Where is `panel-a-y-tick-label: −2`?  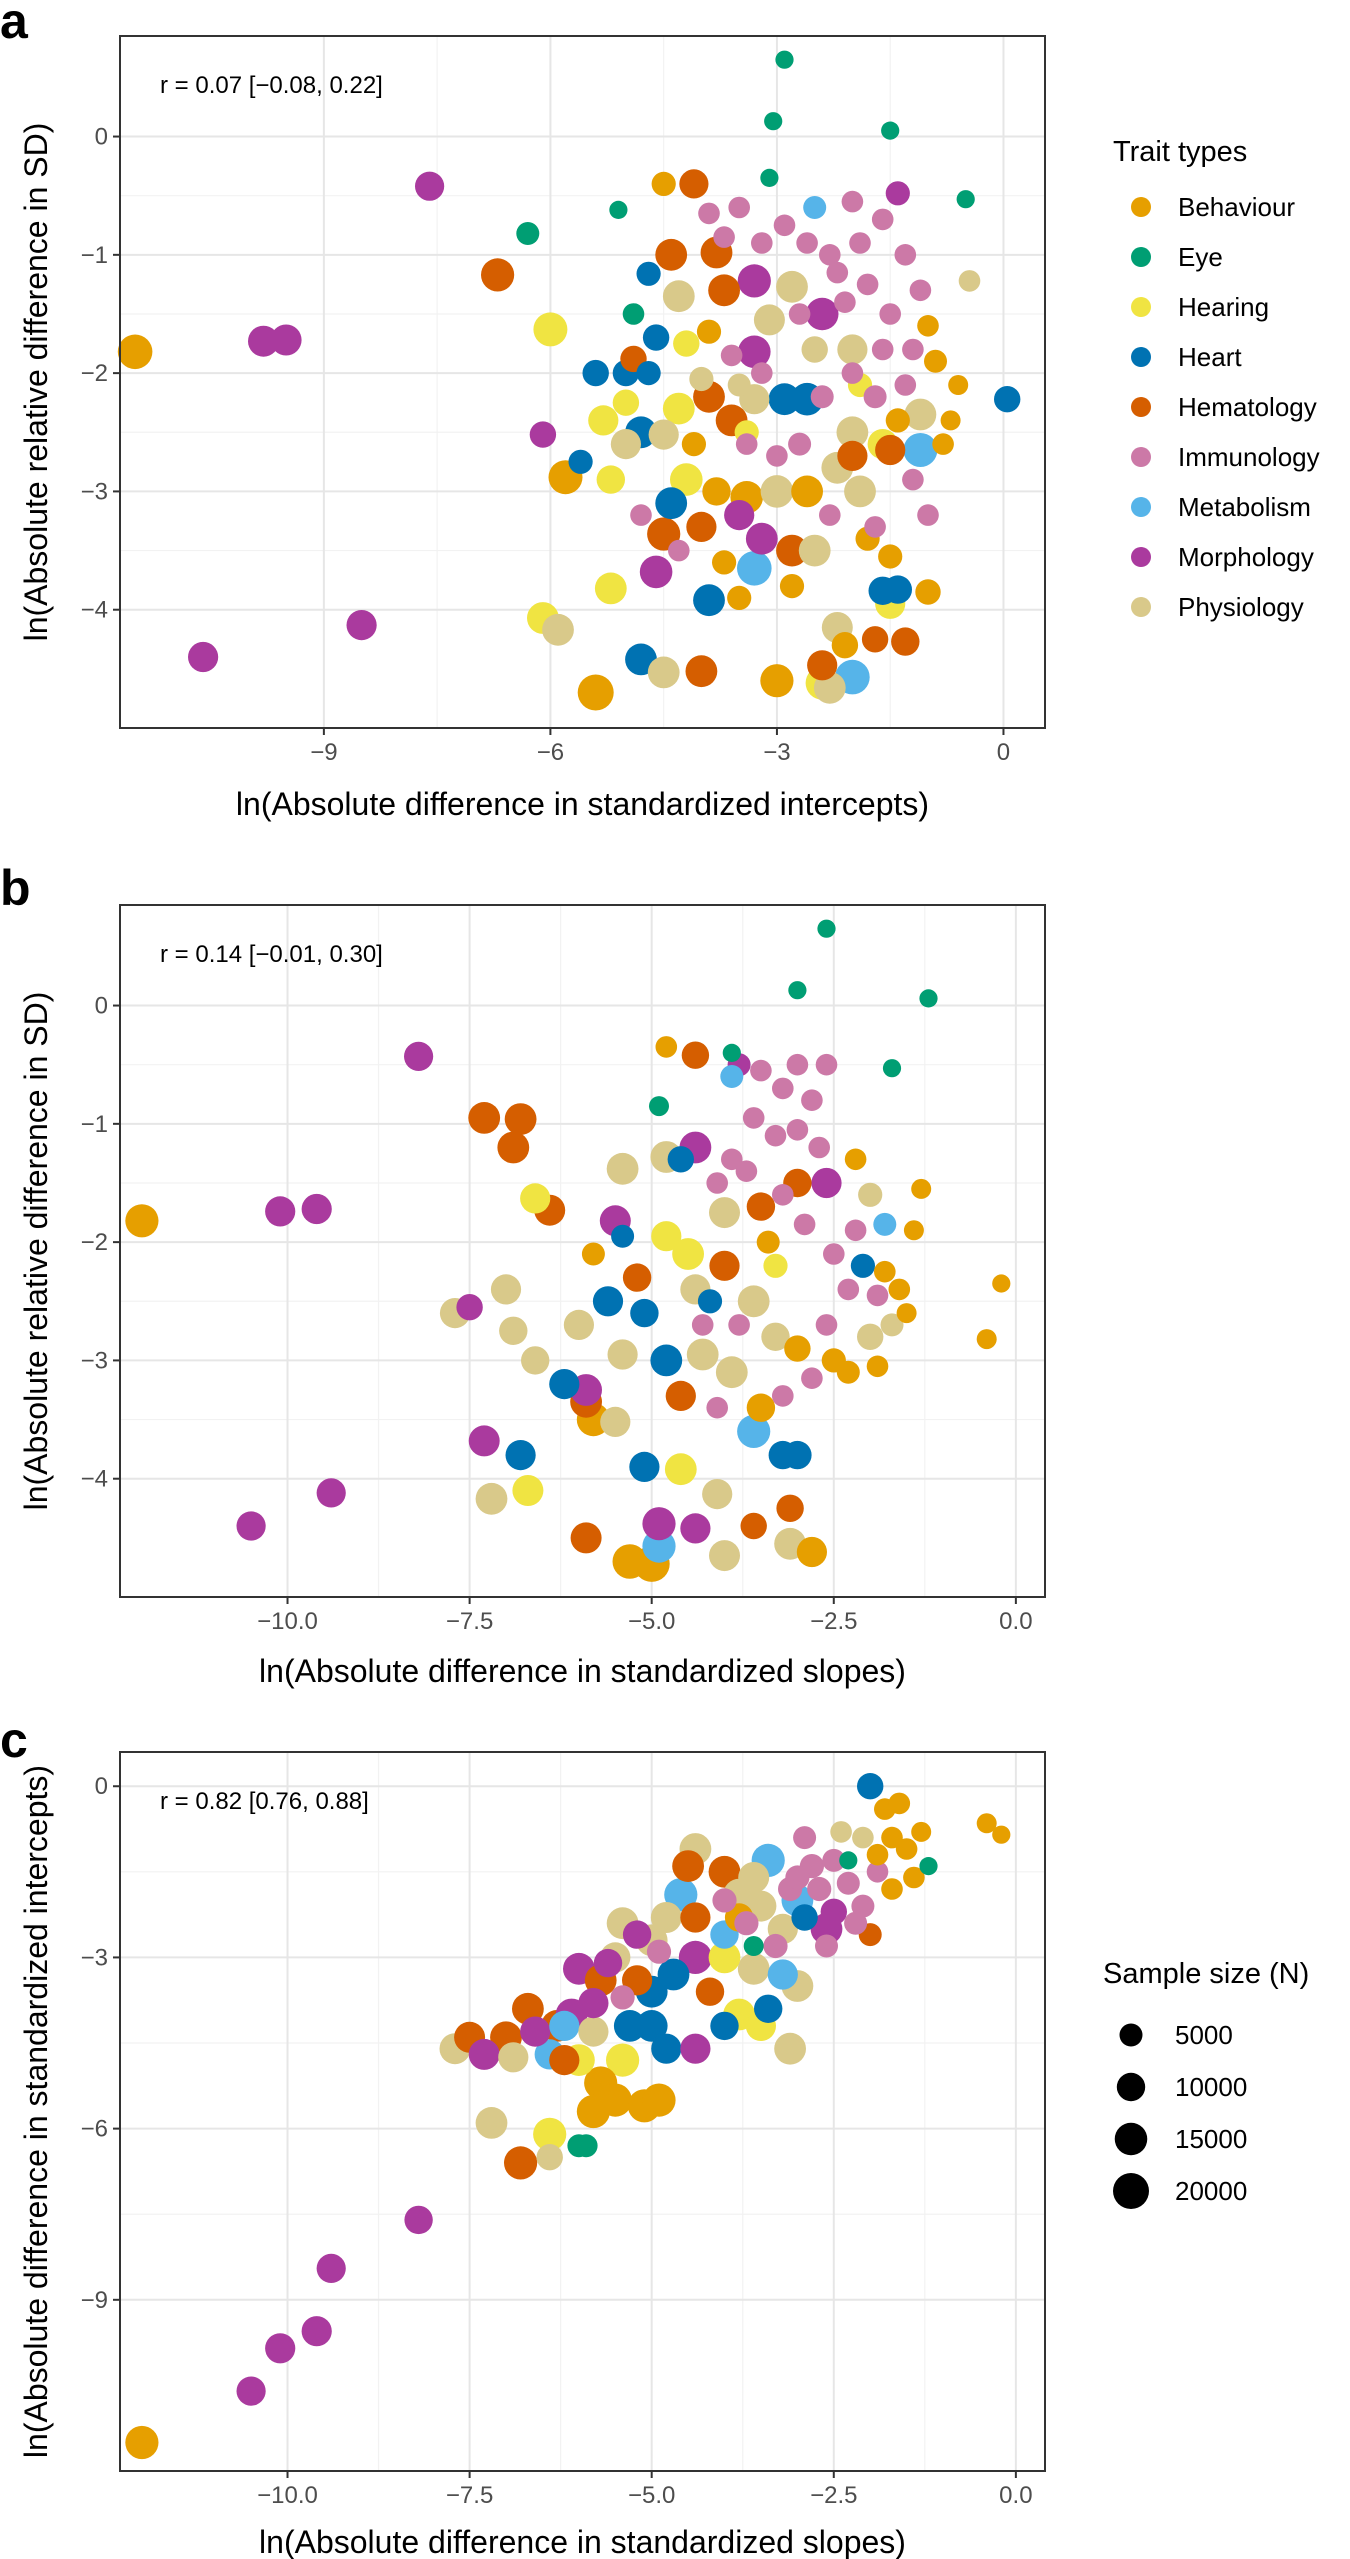
panel-a-y-tick-label: −2 is located at coordinates (94, 373).